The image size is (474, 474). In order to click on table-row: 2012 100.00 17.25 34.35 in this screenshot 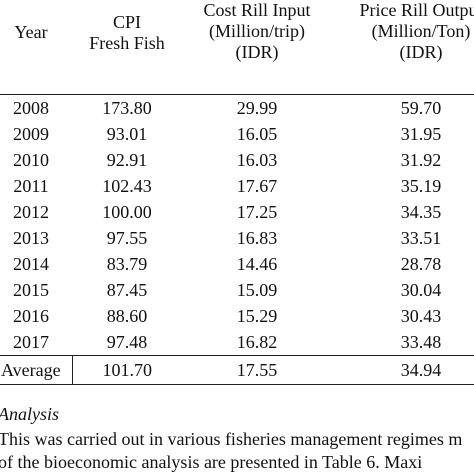, I will do `click(237, 212)`.